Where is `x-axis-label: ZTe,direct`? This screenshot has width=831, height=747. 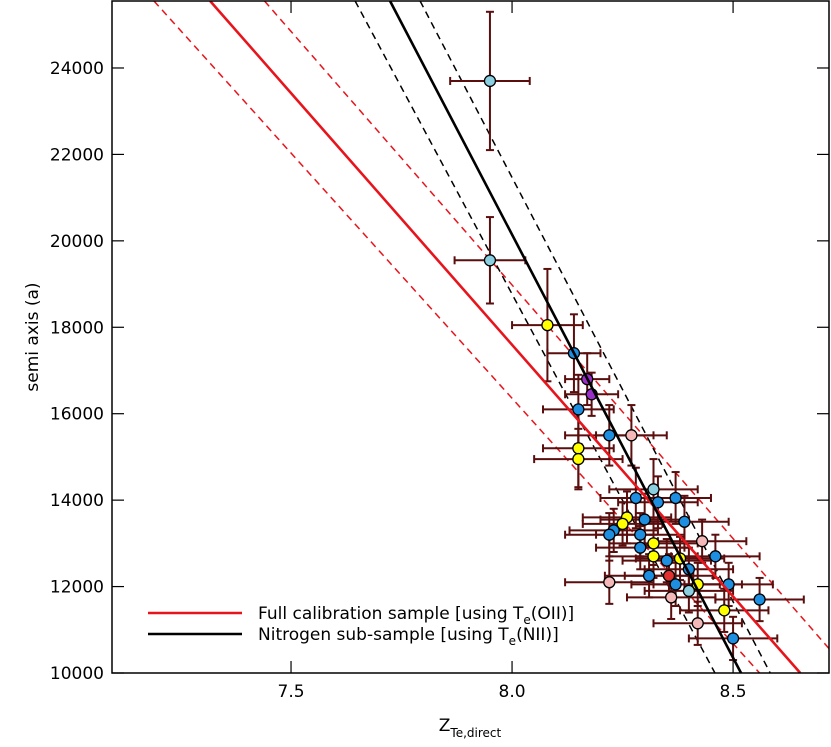
x-axis-label: ZTe,direct is located at coordinates (470, 728).